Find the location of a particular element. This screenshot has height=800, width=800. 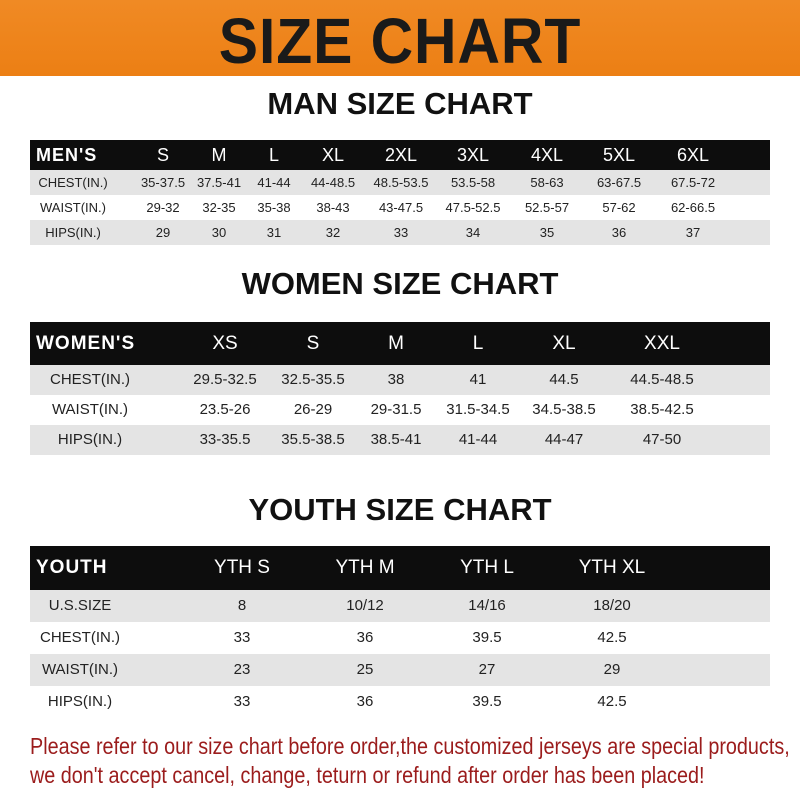

size-column-header: 3XL is located at coordinates (473, 155).